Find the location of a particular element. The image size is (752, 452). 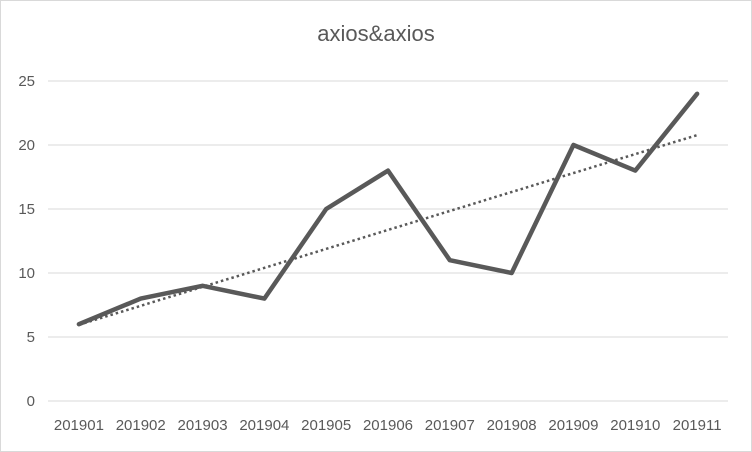

x-tick-label: 201905 is located at coordinates (326, 425).